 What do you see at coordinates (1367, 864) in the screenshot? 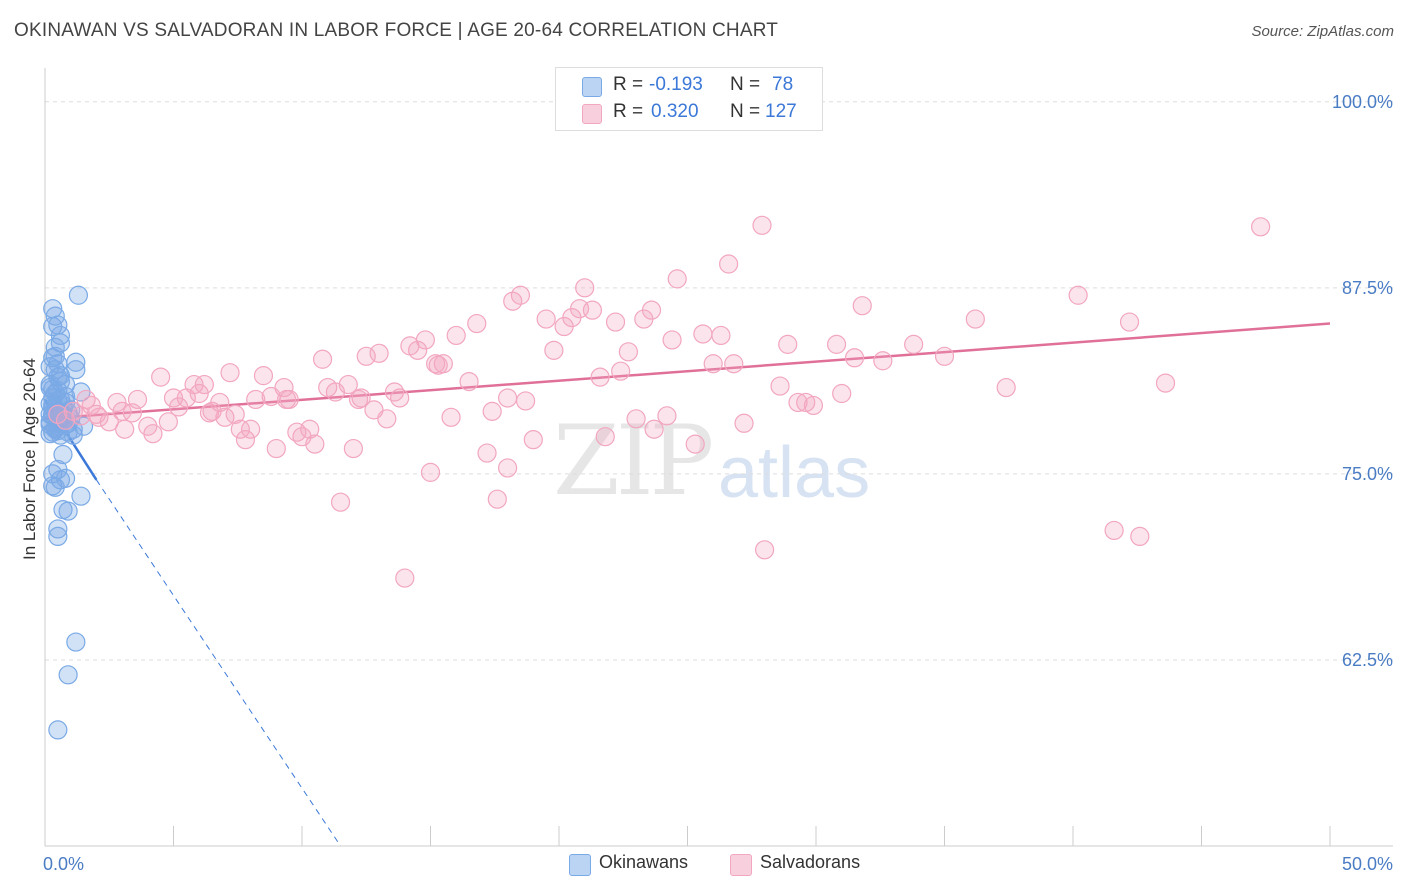
I see `x-tick-label: 50.0%` at bounding box center [1367, 864].